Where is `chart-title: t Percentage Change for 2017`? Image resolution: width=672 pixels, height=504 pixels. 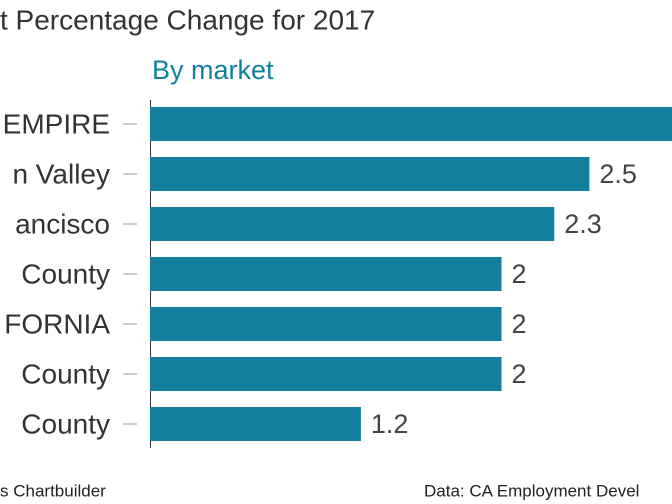 chart-title: t Percentage Change for 2017 is located at coordinates (187, 19).